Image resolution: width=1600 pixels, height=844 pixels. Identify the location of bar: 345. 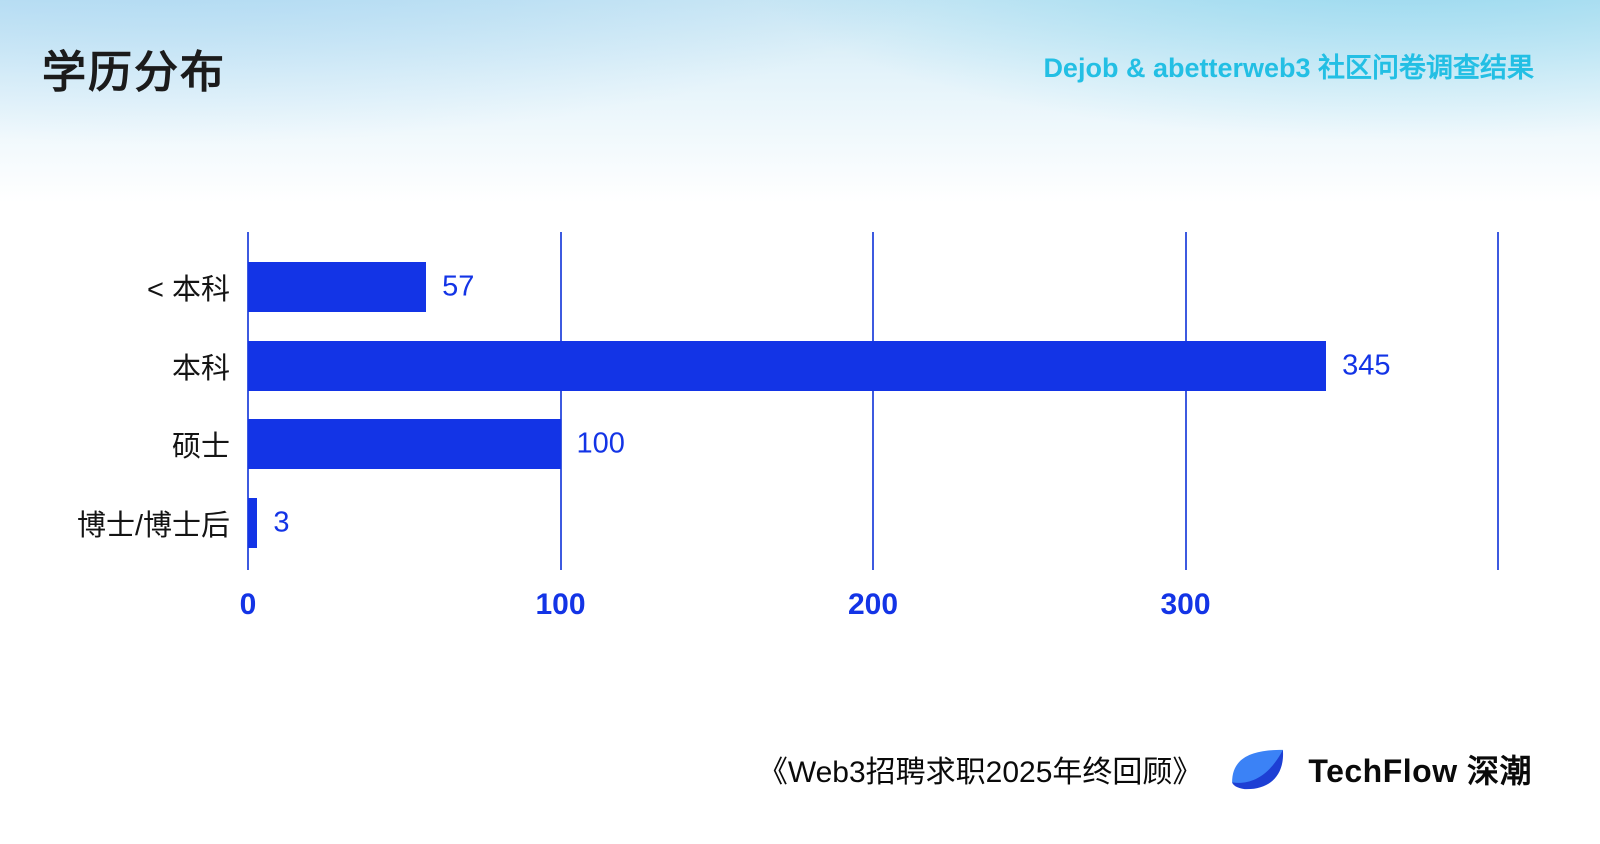
(819, 365).